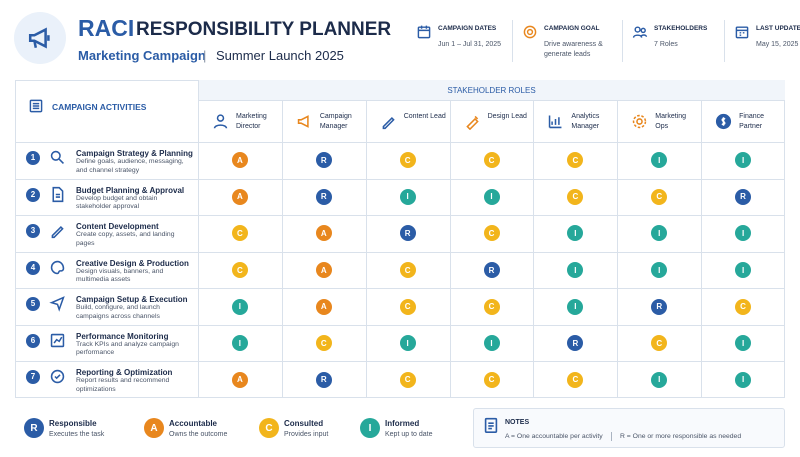 The width and height of the screenshot is (800, 457). I want to click on info-value: Jun 1 – Jul 31, 2025, so click(470, 44).